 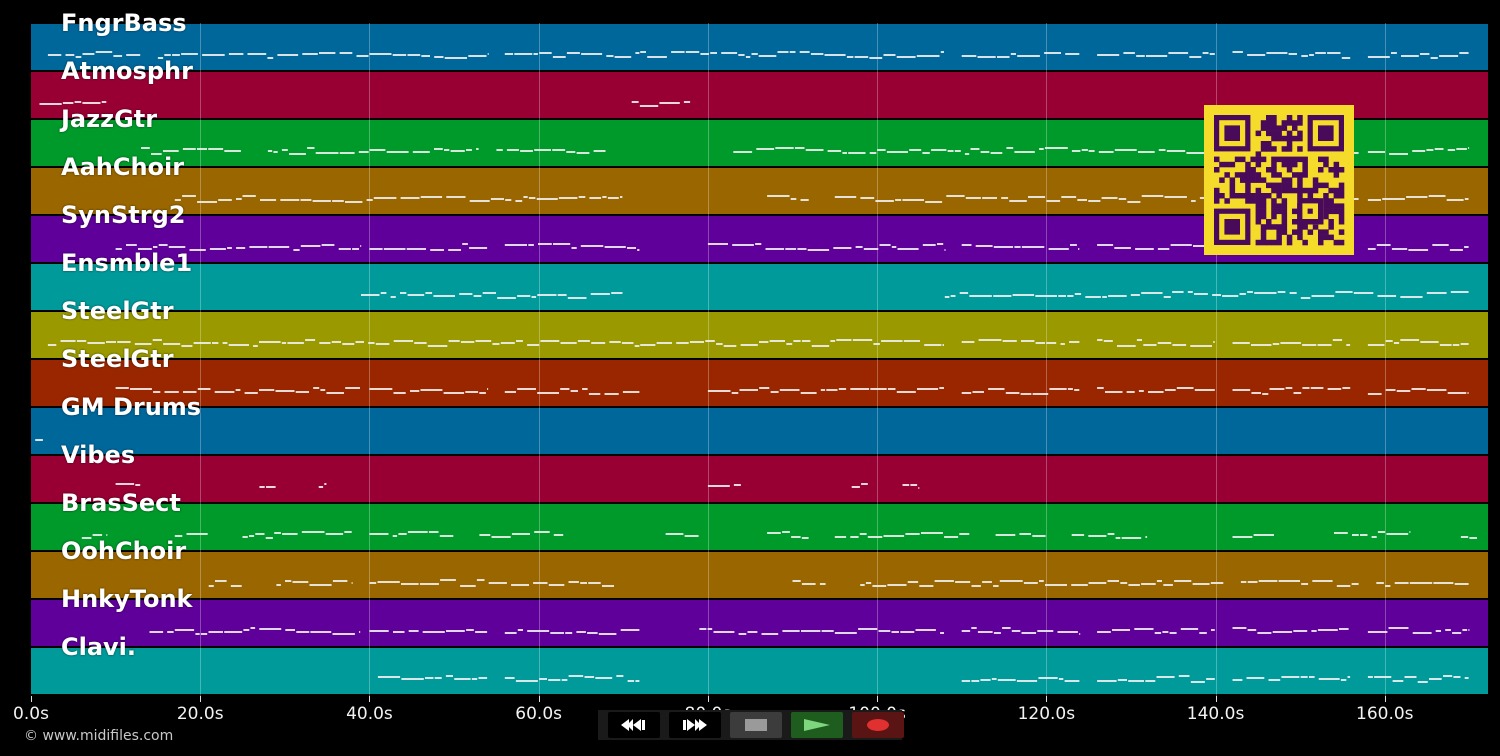 What do you see at coordinates (127, 599) in the screenshot?
I see `track-label: HnkyTonk` at bounding box center [127, 599].